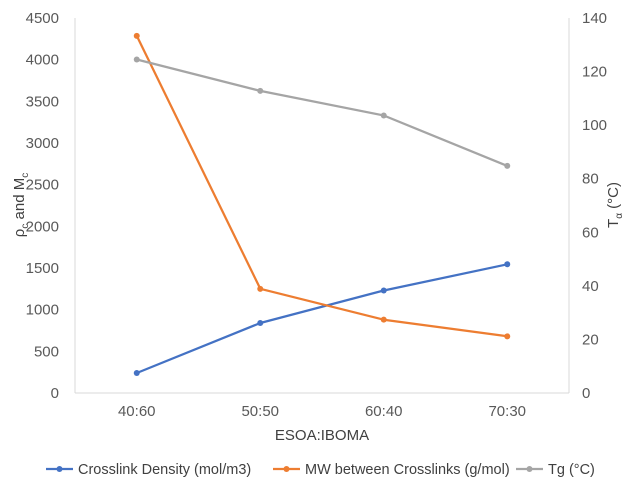  What do you see at coordinates (164, 470) in the screenshot?
I see `legend-label-0: Crosslink Density (mol/m3)` at bounding box center [164, 470].